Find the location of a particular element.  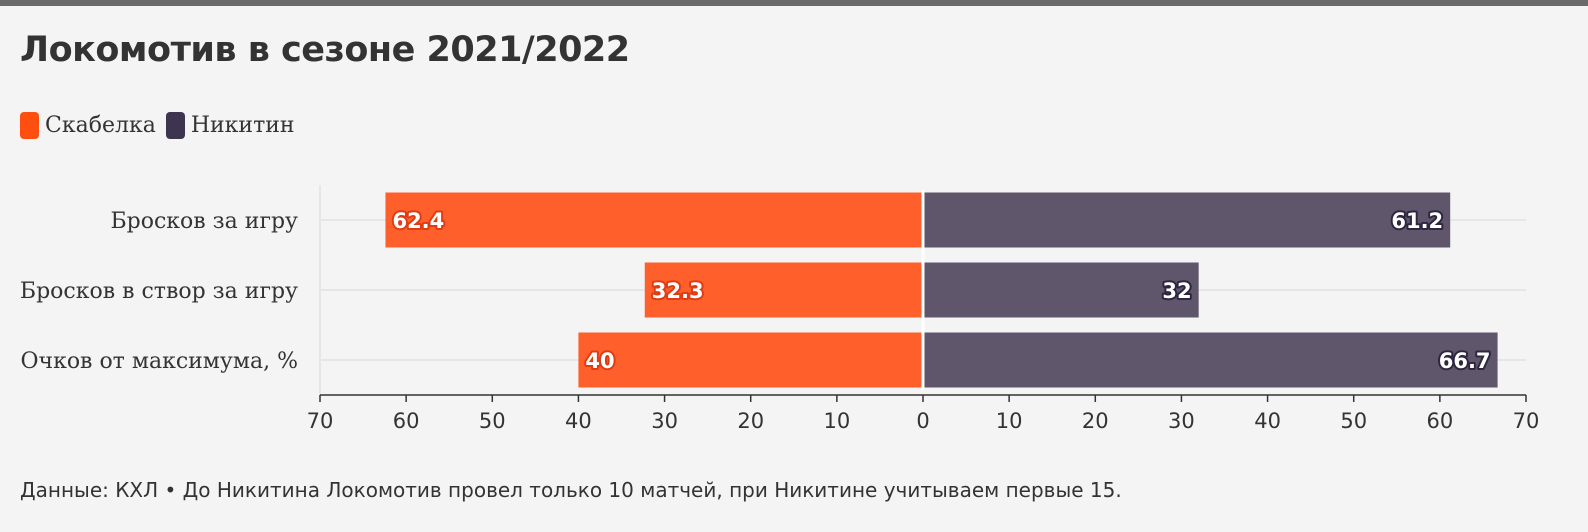

legend-label-right: Никитин is located at coordinates (242, 125).